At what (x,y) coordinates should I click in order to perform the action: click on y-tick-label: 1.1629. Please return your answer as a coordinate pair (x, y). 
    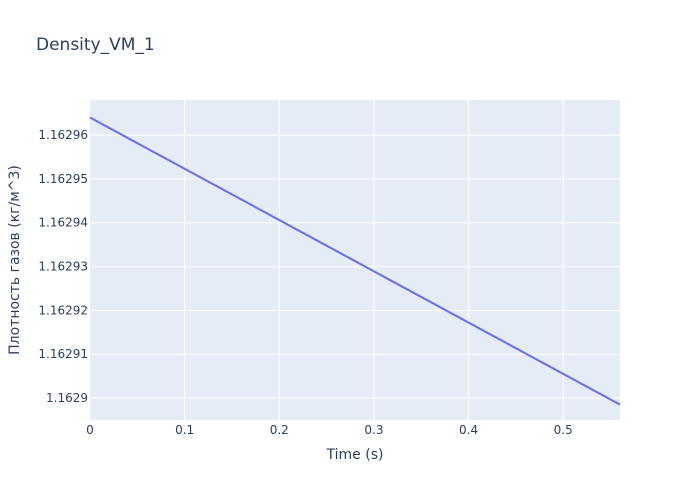
    Looking at the image, I should click on (67, 398).